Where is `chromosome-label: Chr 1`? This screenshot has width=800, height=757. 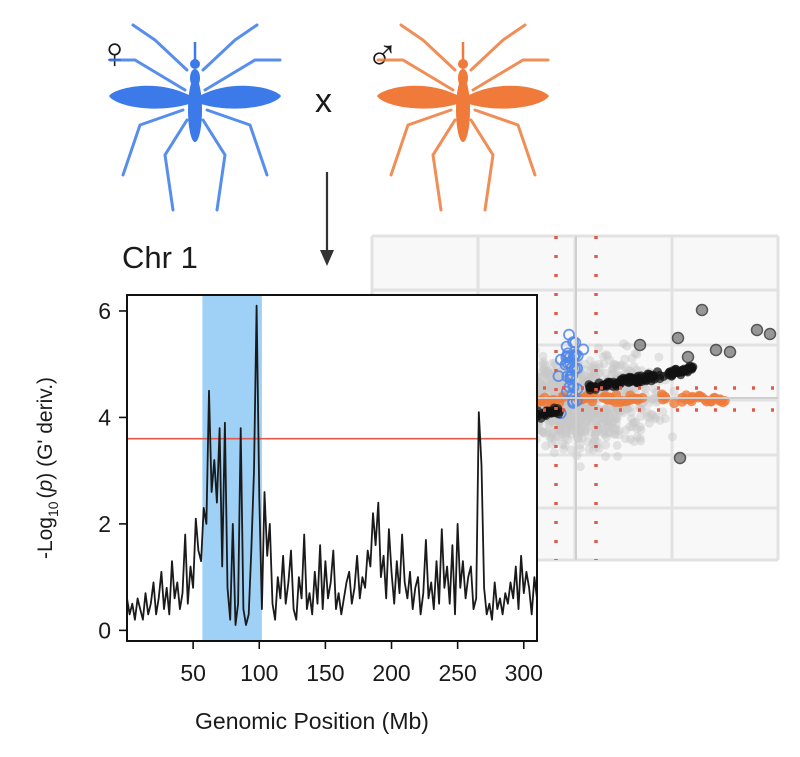
chromosome-label: Chr 1 is located at coordinates (160, 257).